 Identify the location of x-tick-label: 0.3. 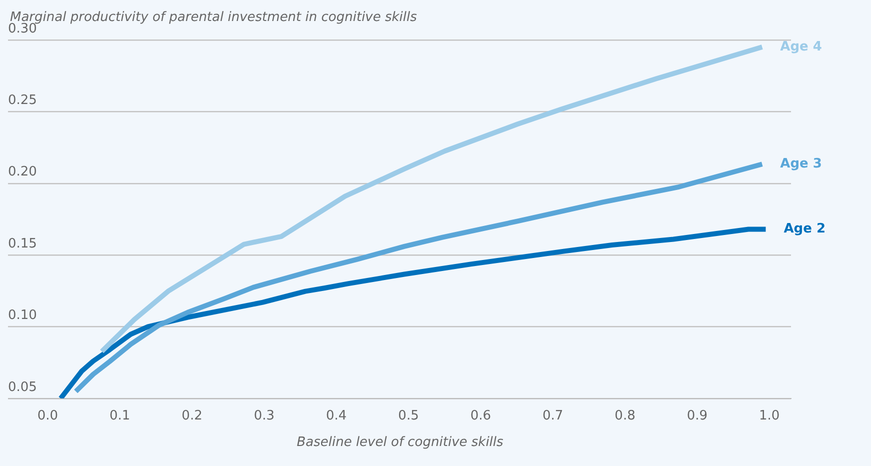
(264, 416).